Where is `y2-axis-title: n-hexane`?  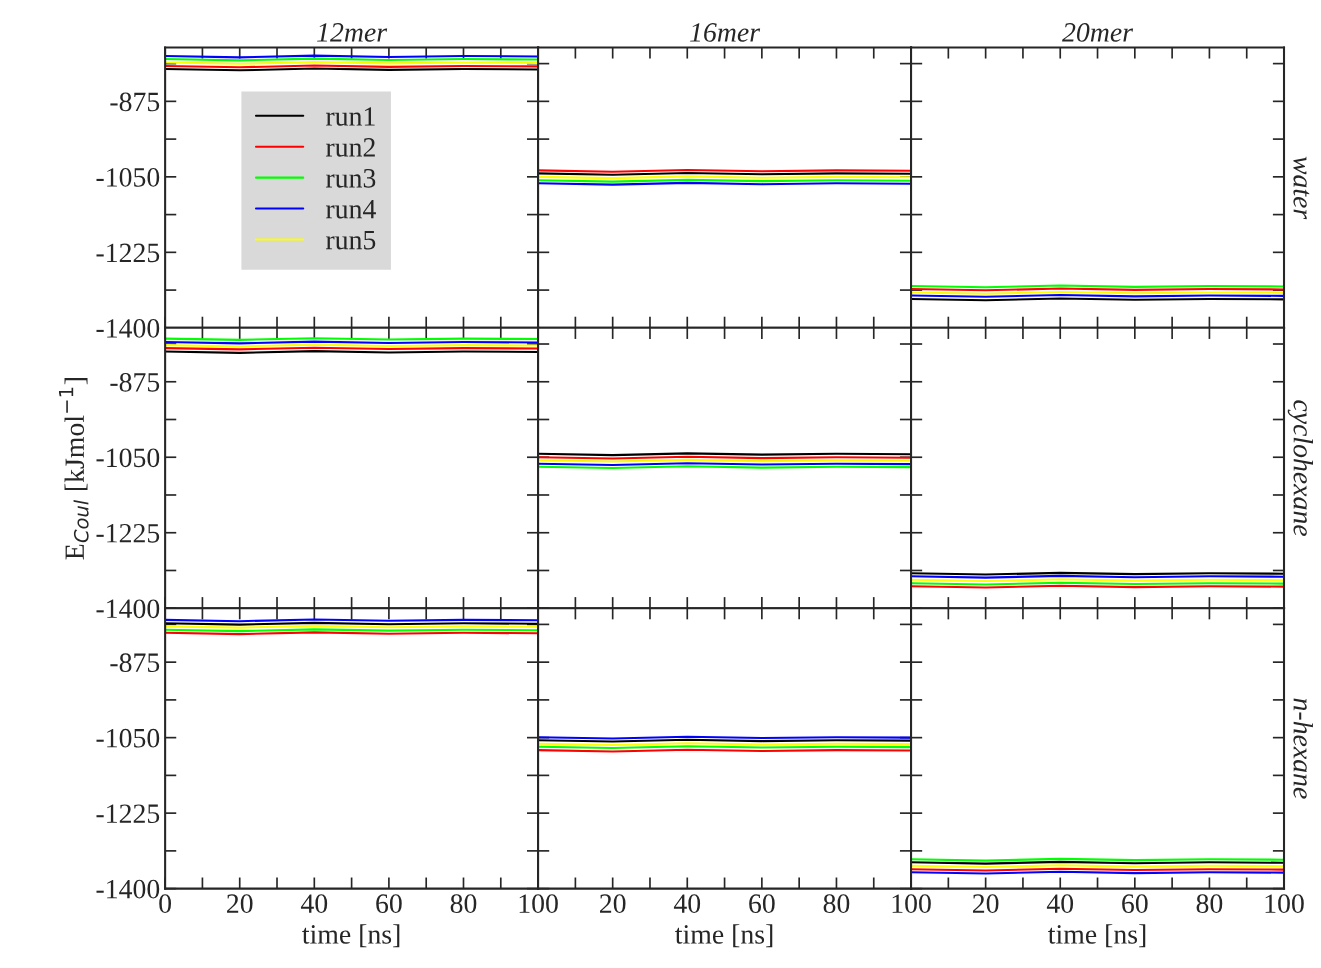 y2-axis-title: n-hexane is located at coordinates (1303, 748).